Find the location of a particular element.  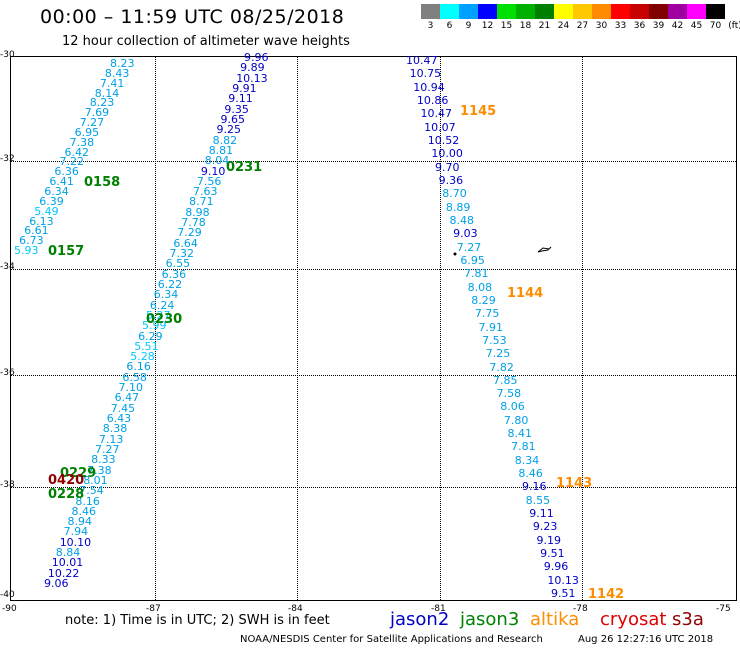

time-label-0420: 0420 is located at coordinates (66, 480).